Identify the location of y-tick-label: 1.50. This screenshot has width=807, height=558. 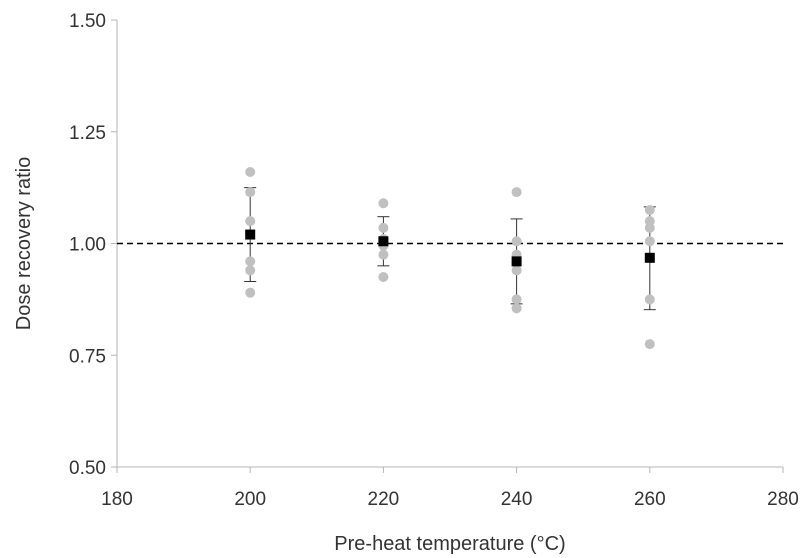
(87, 21).